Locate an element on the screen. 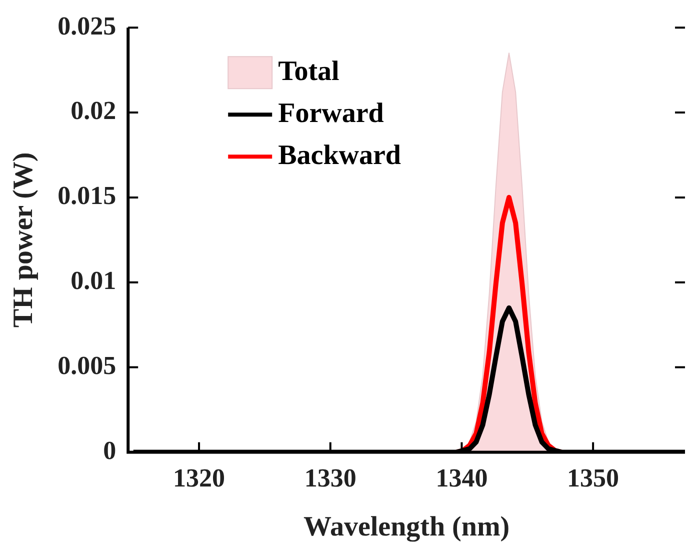  x-tick-label: 1340 is located at coordinates (462, 478).